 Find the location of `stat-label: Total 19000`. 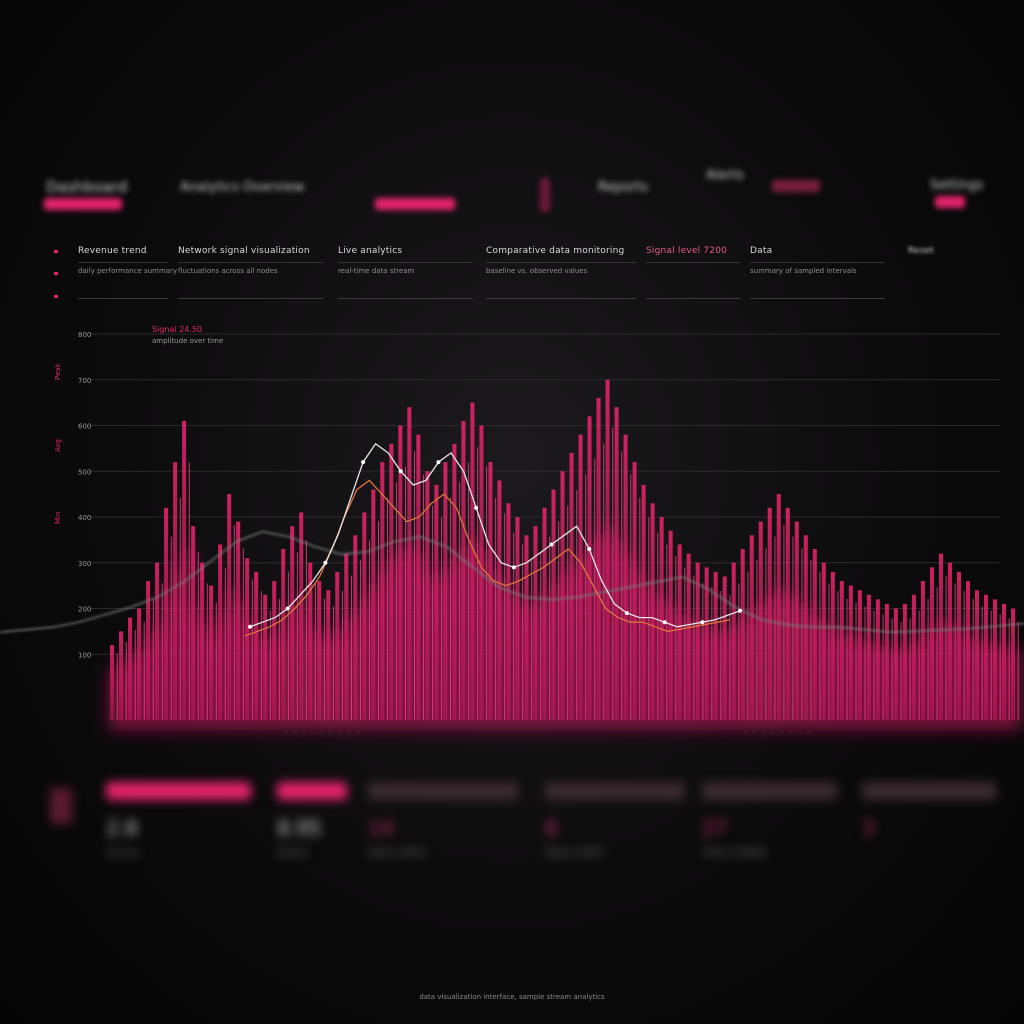

stat-label: Total 19000 is located at coordinates (734, 852).